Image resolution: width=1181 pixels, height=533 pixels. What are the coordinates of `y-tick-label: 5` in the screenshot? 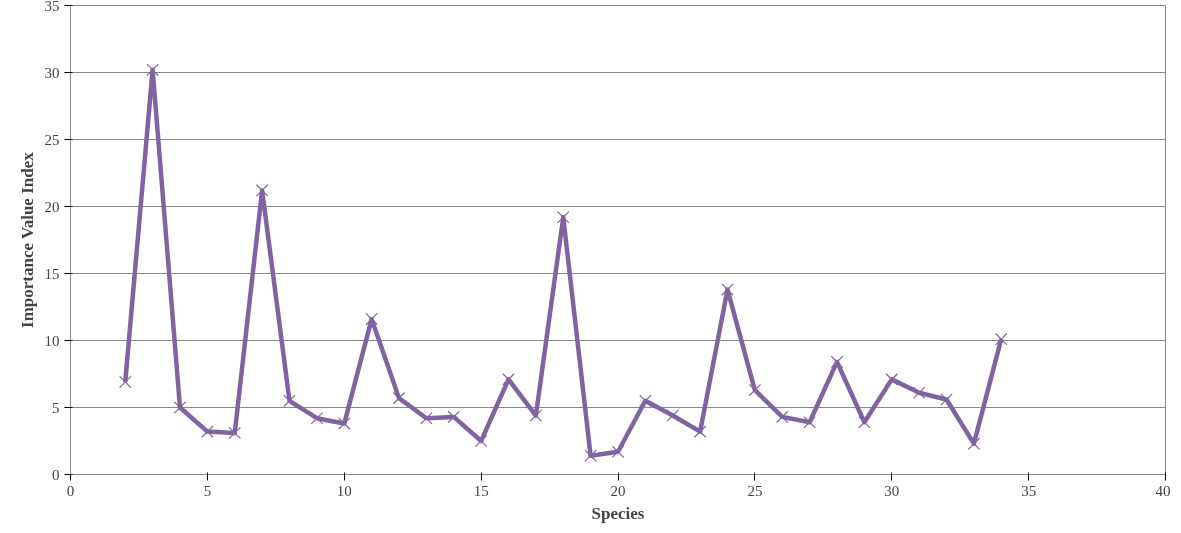 It's located at (56, 407).